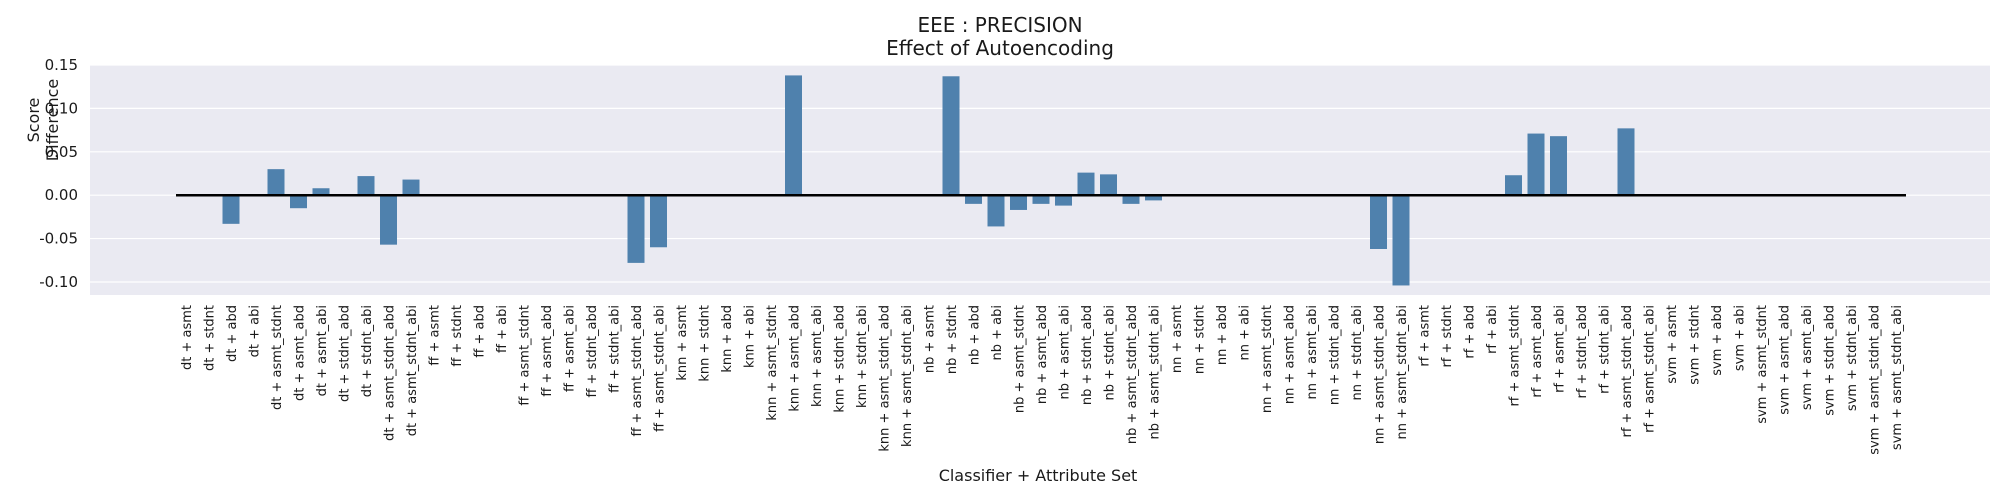 This screenshot has height=500, width=2000. I want to click on x-tick-label: knn + asmt_stdnt_abd, so click(885, 378).